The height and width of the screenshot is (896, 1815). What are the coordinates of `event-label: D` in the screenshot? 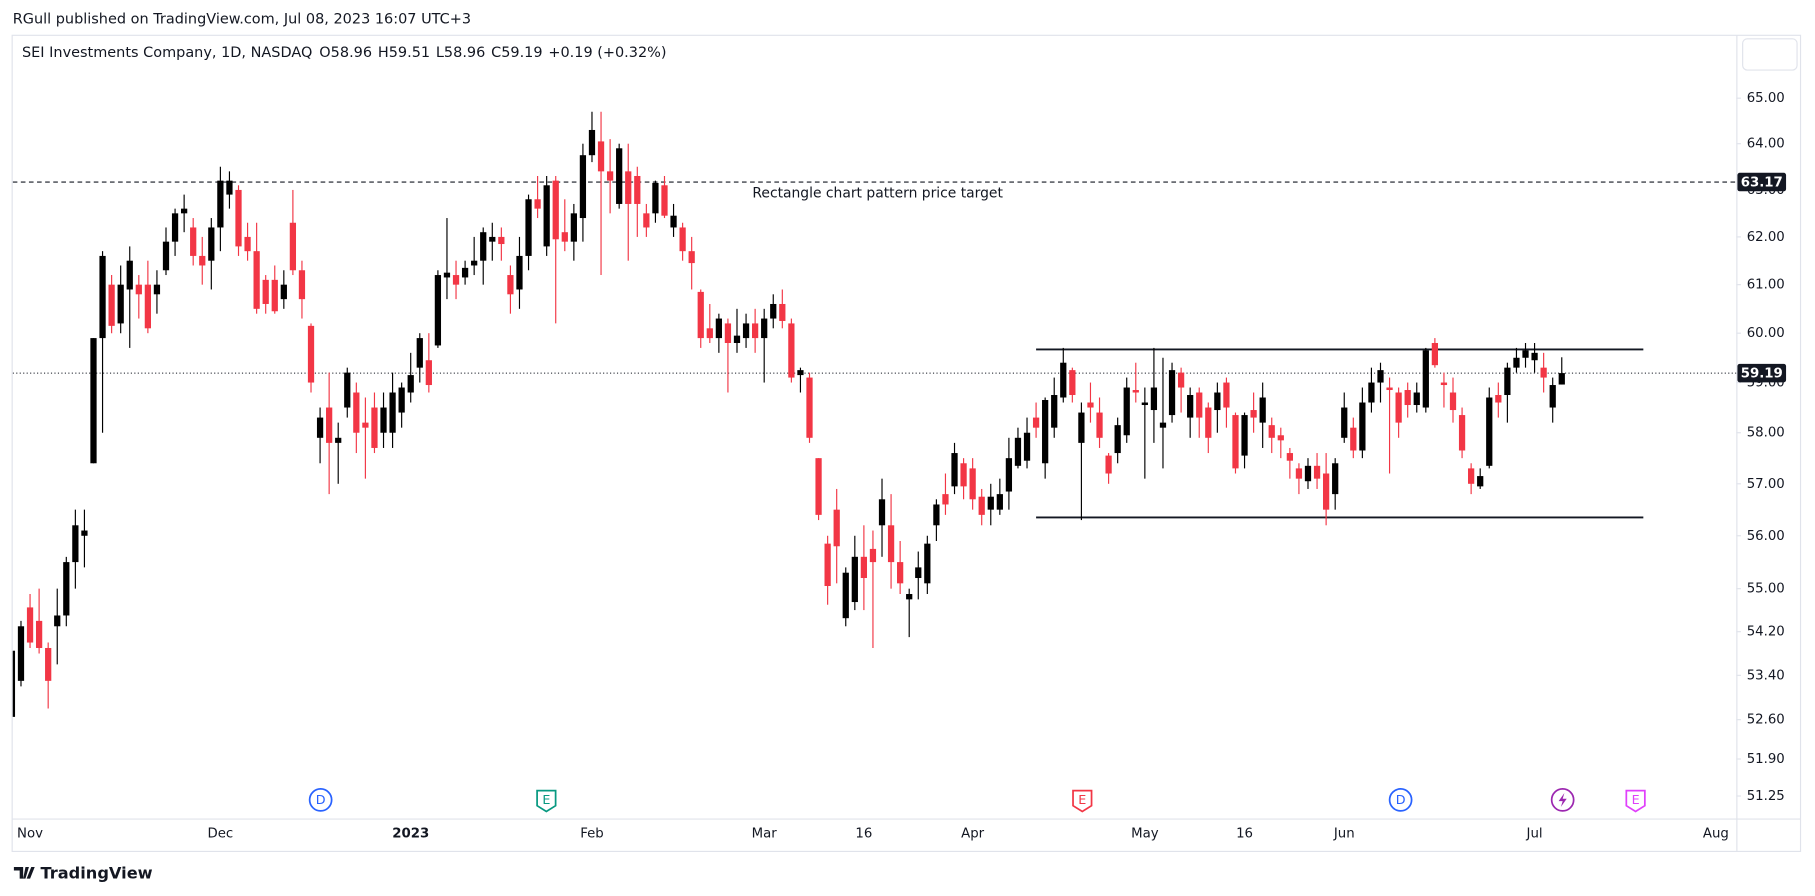 It's located at (321, 800).